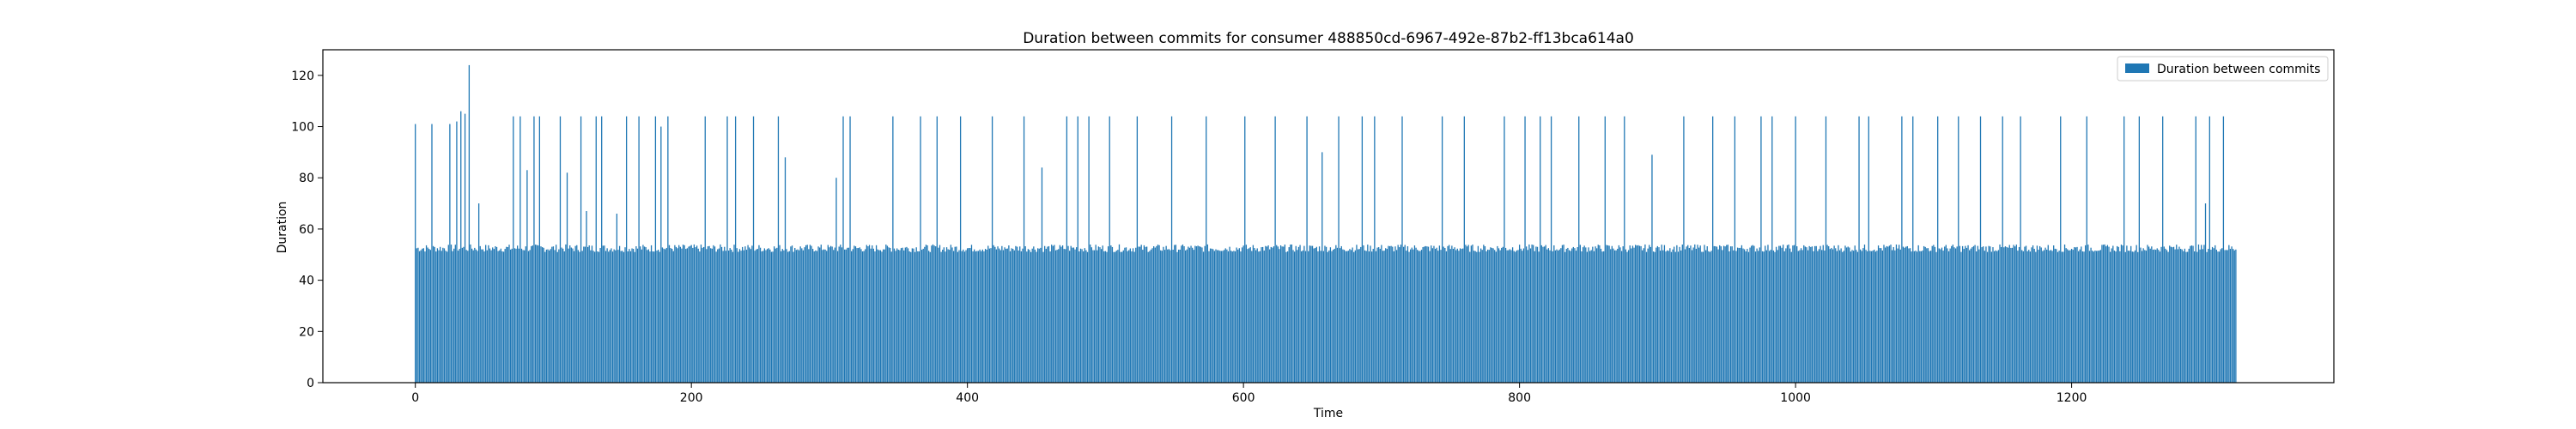 The height and width of the screenshot is (429, 2576). What do you see at coordinates (282, 228) in the screenshot?
I see `y-axis-label: Duration` at bounding box center [282, 228].